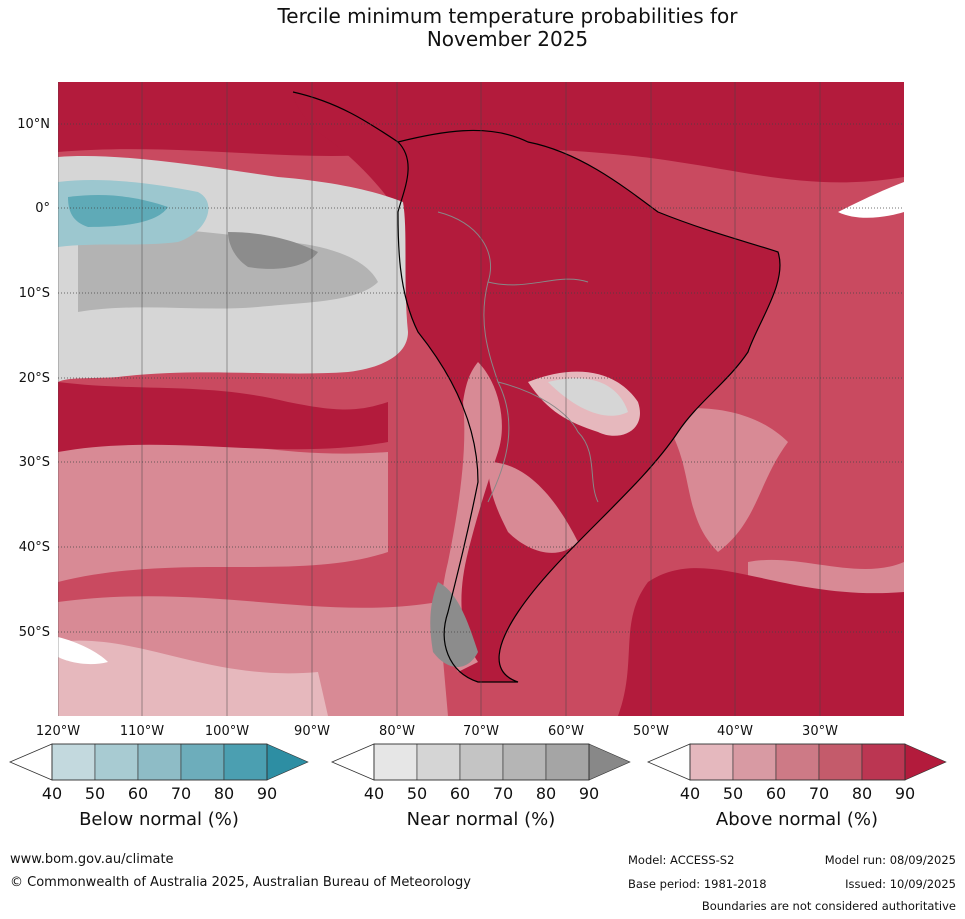 Image resolution: width=965 pixels, height=919 pixels. What do you see at coordinates (33, 124) in the screenshot?
I see `lat-label-10n: 10°N` at bounding box center [33, 124].